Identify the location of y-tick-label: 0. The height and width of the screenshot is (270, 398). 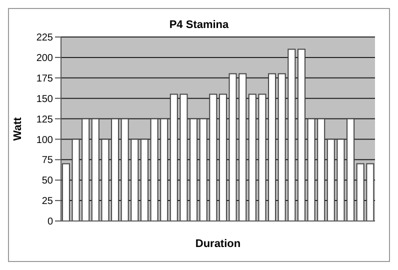
(50, 222).